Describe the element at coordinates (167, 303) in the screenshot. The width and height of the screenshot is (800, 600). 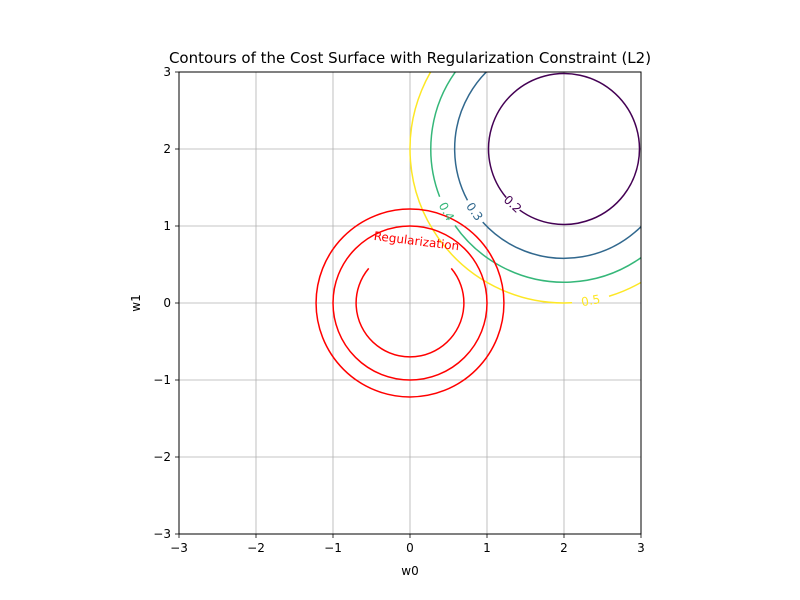
I see `y-tick-label: 0` at that location.